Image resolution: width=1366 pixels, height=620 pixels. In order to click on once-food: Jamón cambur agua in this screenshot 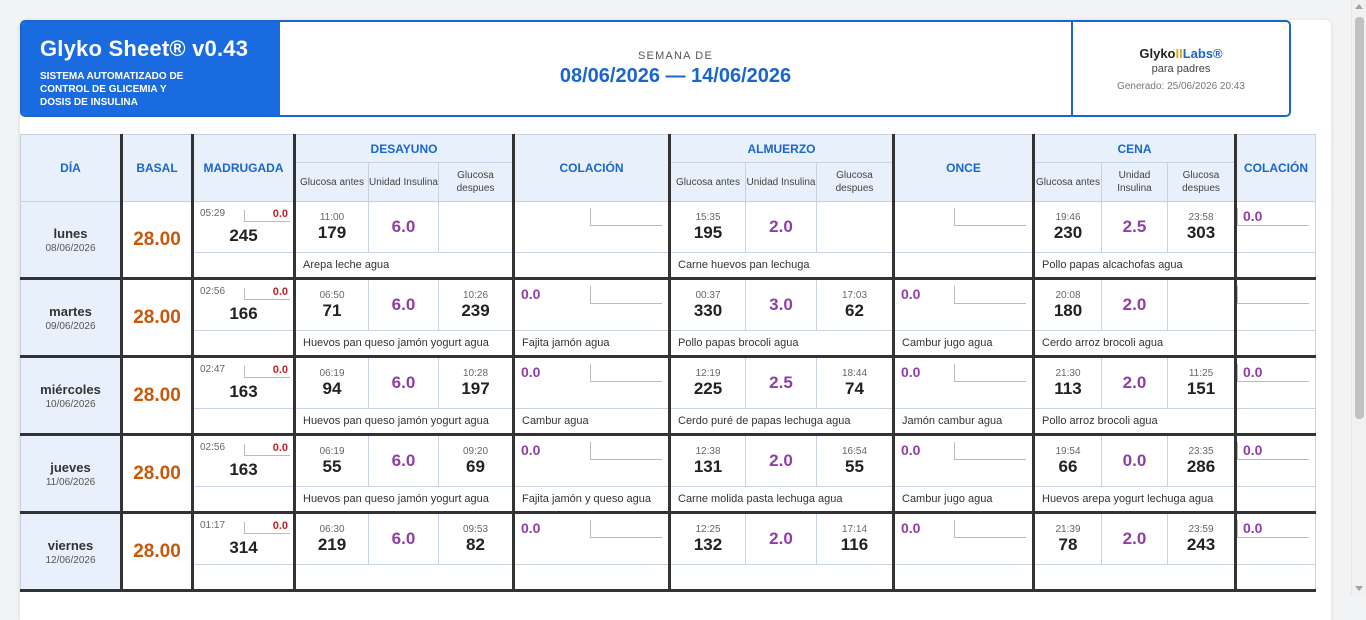, I will do `click(963, 422)`.